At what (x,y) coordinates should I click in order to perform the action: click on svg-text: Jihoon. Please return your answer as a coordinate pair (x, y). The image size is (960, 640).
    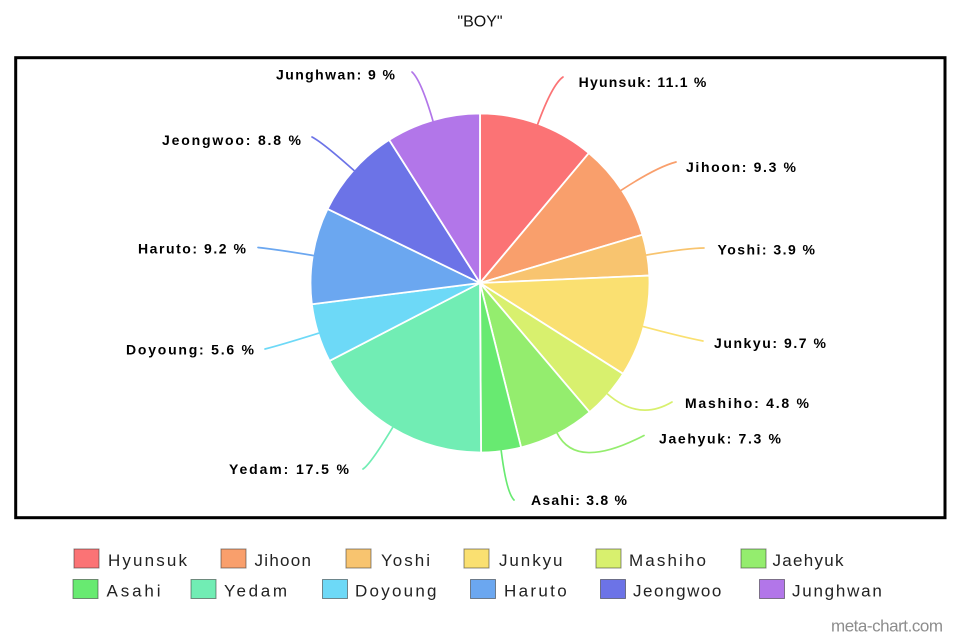
    Looking at the image, I should click on (283, 560).